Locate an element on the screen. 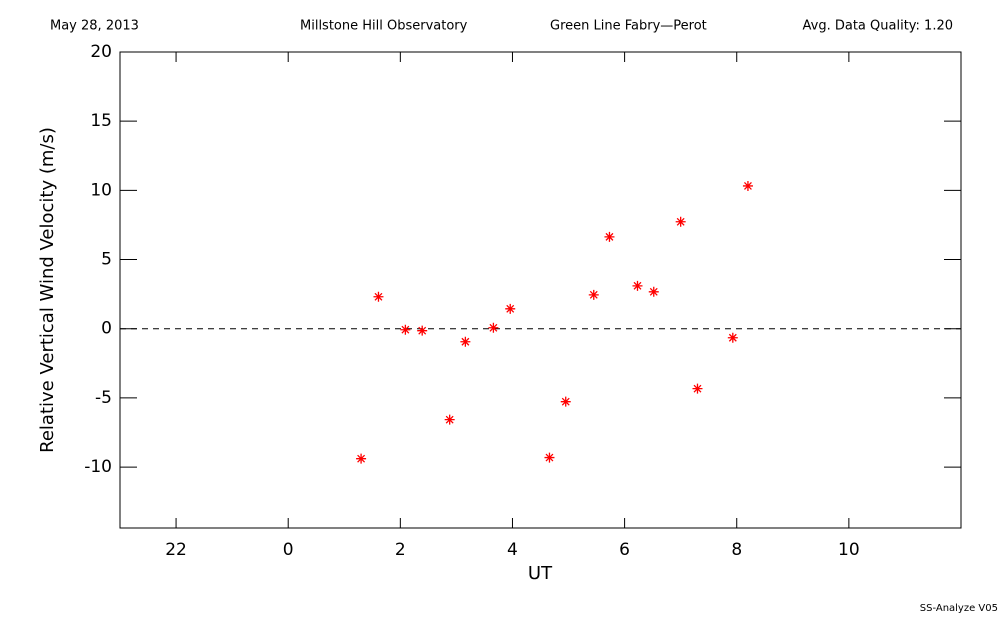 The image size is (1000, 625). y-tick-label: 10 is located at coordinates (101, 190).